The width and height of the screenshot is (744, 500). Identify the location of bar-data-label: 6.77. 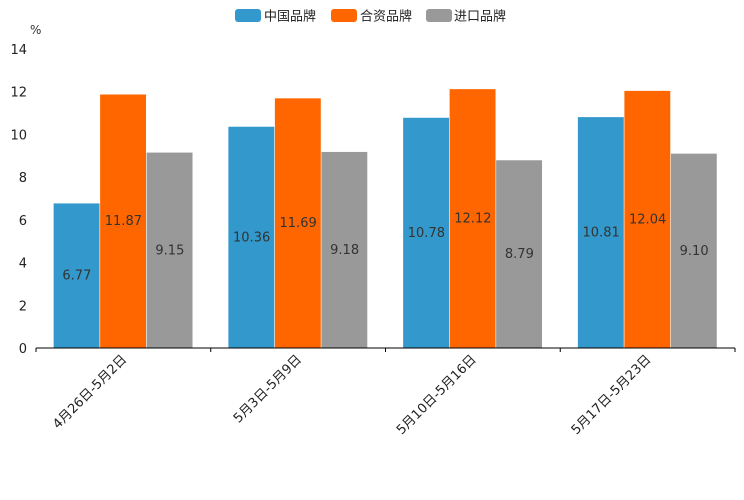
(76, 276).